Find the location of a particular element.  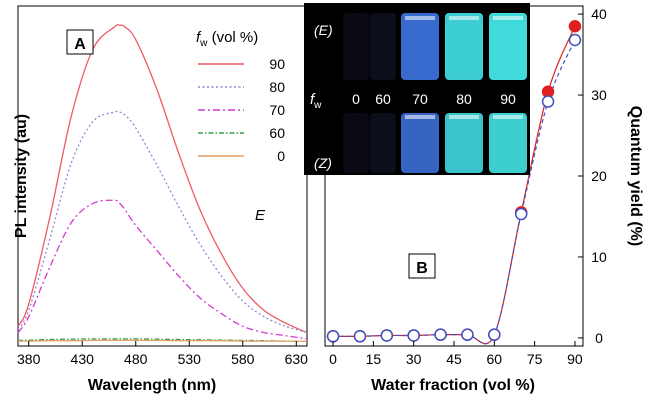

legend-title: fw (vol %) is located at coordinates (227, 39).